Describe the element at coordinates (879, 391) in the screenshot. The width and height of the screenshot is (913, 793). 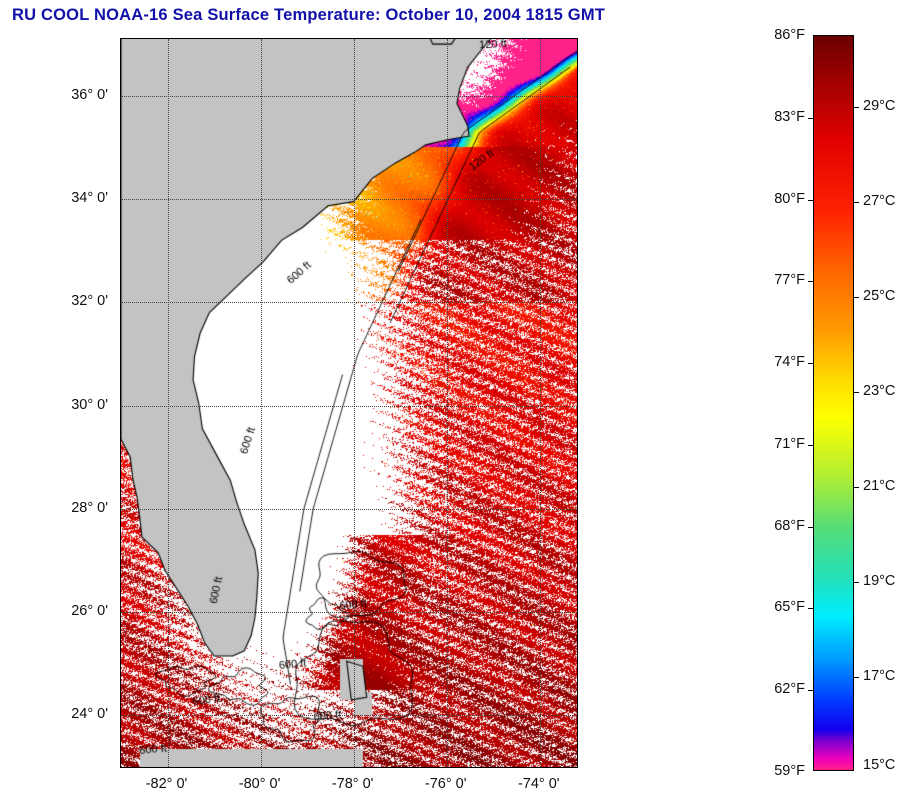
I see `colorbar-label-celsius: 23°C` at that location.